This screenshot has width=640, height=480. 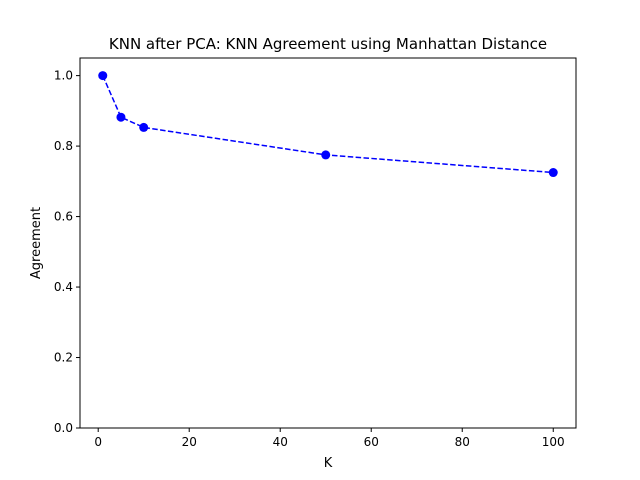 What do you see at coordinates (371, 442) in the screenshot?
I see `x-tick-label: 60` at bounding box center [371, 442].